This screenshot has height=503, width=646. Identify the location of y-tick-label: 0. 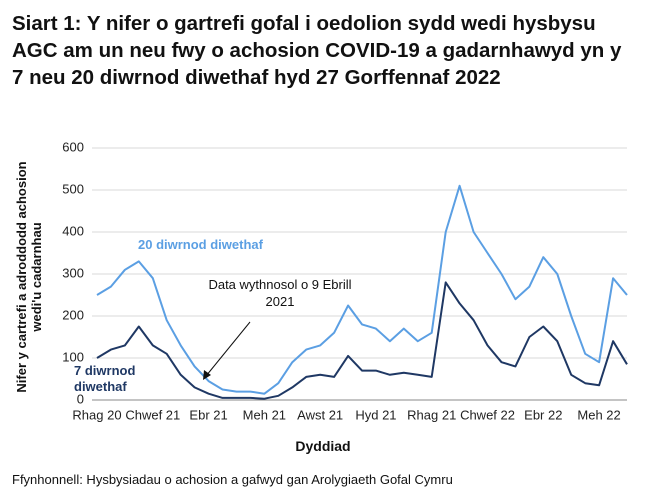
(80, 398).